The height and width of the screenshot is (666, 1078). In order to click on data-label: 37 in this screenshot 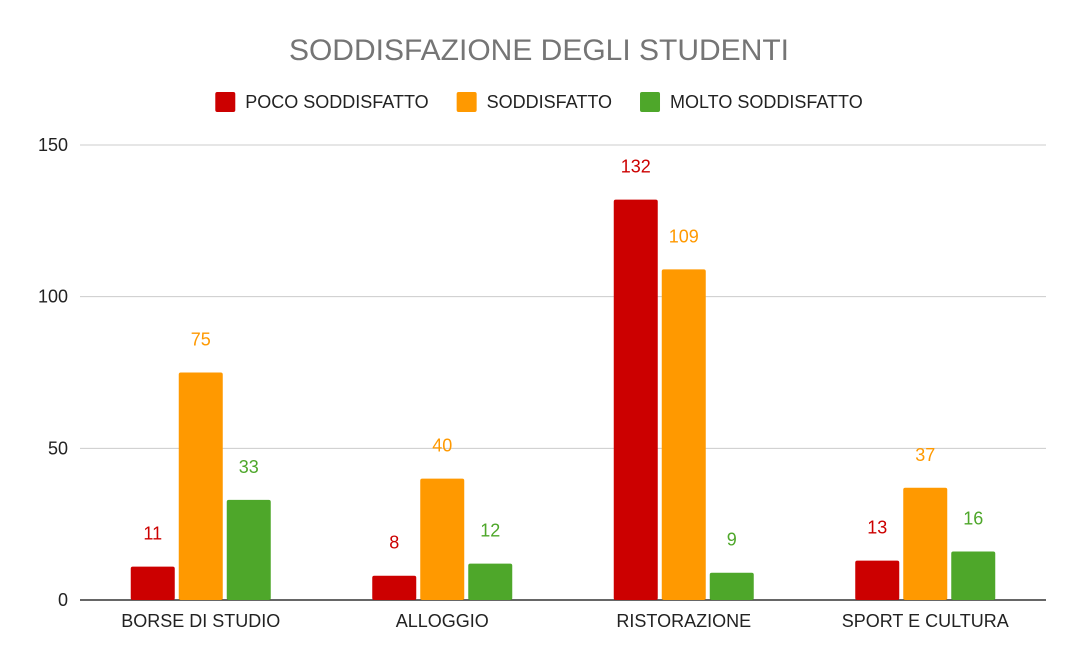, I will do `click(925, 455)`.